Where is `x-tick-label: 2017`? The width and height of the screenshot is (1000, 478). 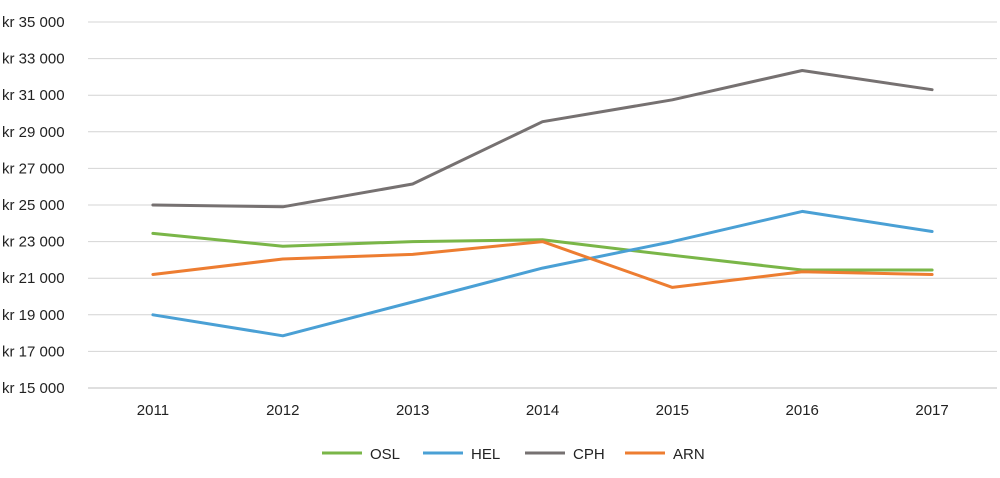
x-tick-label: 2017 is located at coordinates (931, 410).